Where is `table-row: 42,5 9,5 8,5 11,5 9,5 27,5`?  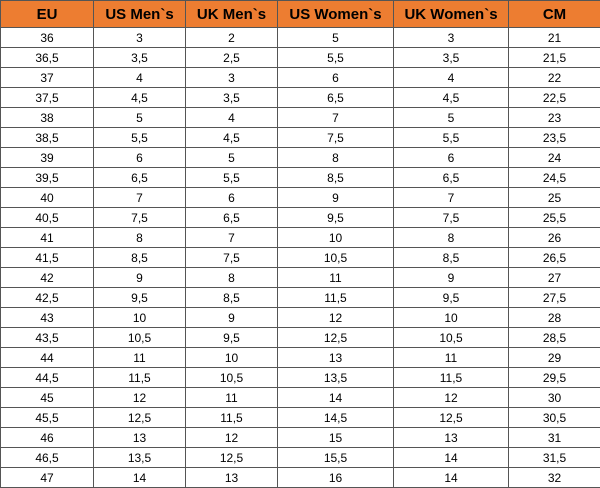
table-row: 42,5 9,5 8,5 11,5 9,5 27,5 is located at coordinates (300, 297).